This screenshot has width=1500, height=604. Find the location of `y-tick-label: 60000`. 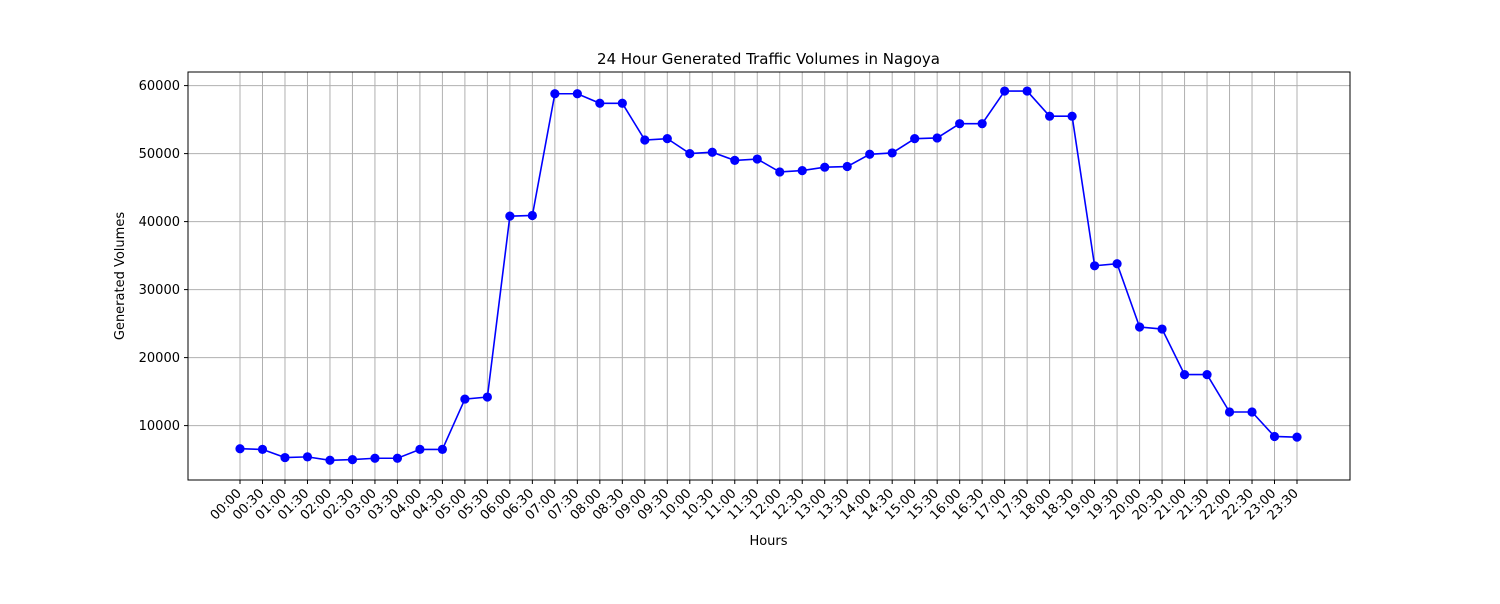

y-tick-label: 60000 is located at coordinates (159, 86).